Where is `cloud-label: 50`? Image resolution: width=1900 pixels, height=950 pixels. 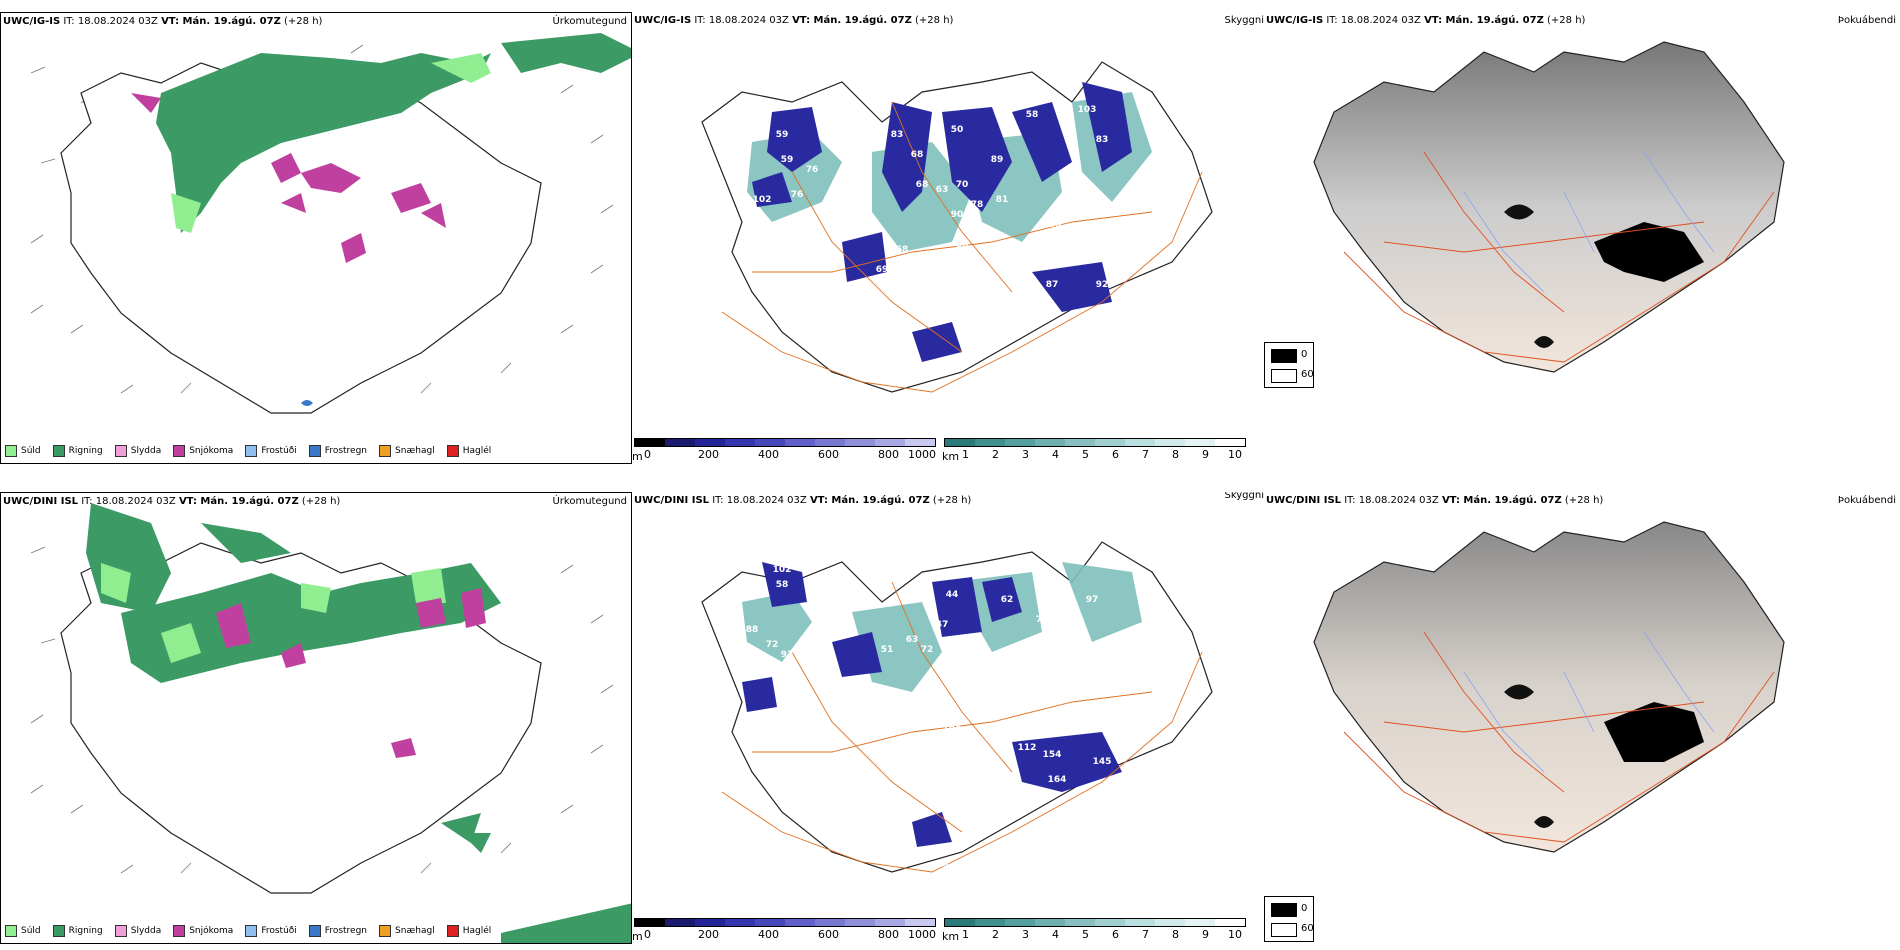 cloud-label: 50 is located at coordinates (957, 130).